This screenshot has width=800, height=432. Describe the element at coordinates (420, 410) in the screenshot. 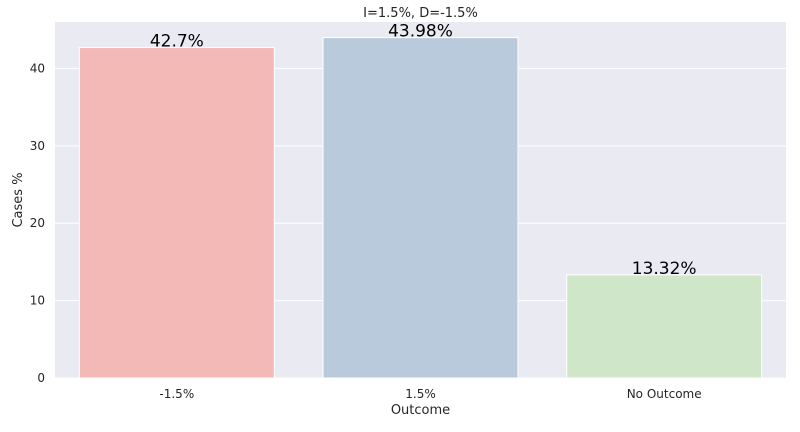

I see `x-axis-label: Outcome` at that location.